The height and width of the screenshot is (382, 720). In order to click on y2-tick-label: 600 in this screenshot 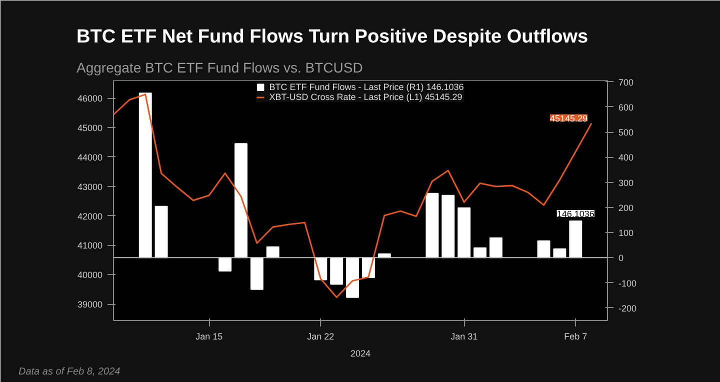, I will do `click(626, 107)`.